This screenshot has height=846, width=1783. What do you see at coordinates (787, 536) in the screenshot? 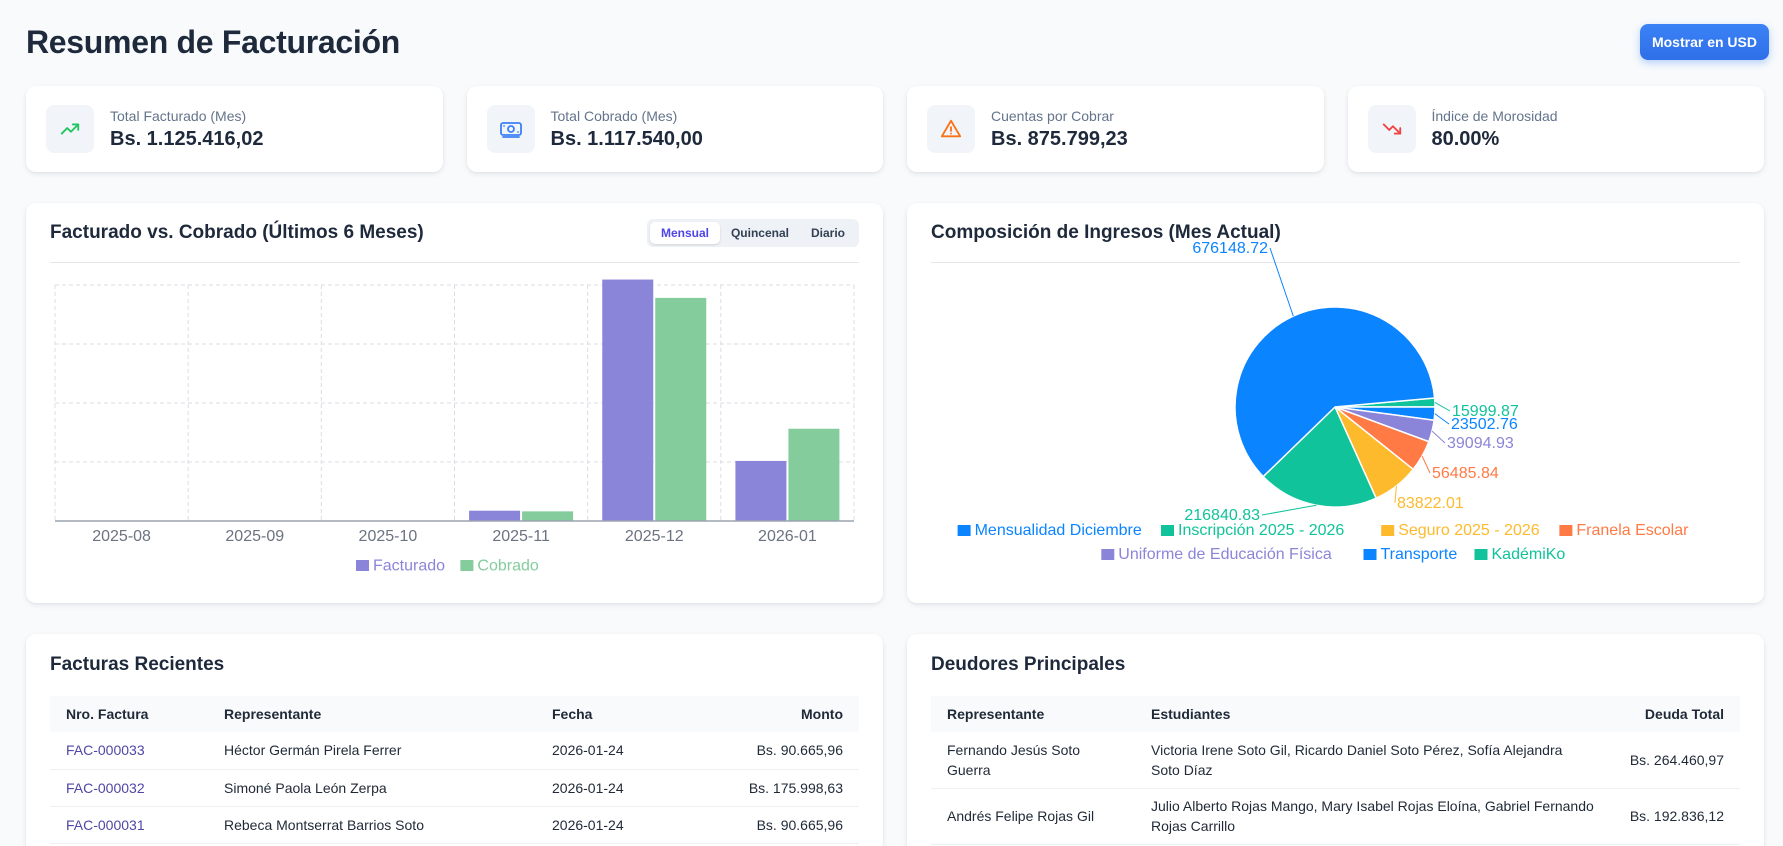
I see `x-tick-label: 2026-01` at bounding box center [787, 536].